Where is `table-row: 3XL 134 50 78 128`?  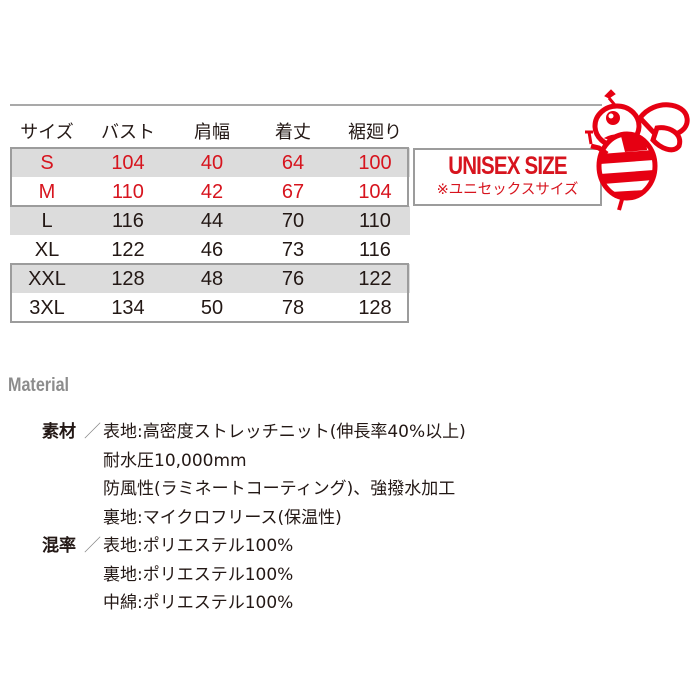 table-row: 3XL 134 50 78 128 is located at coordinates (210, 307).